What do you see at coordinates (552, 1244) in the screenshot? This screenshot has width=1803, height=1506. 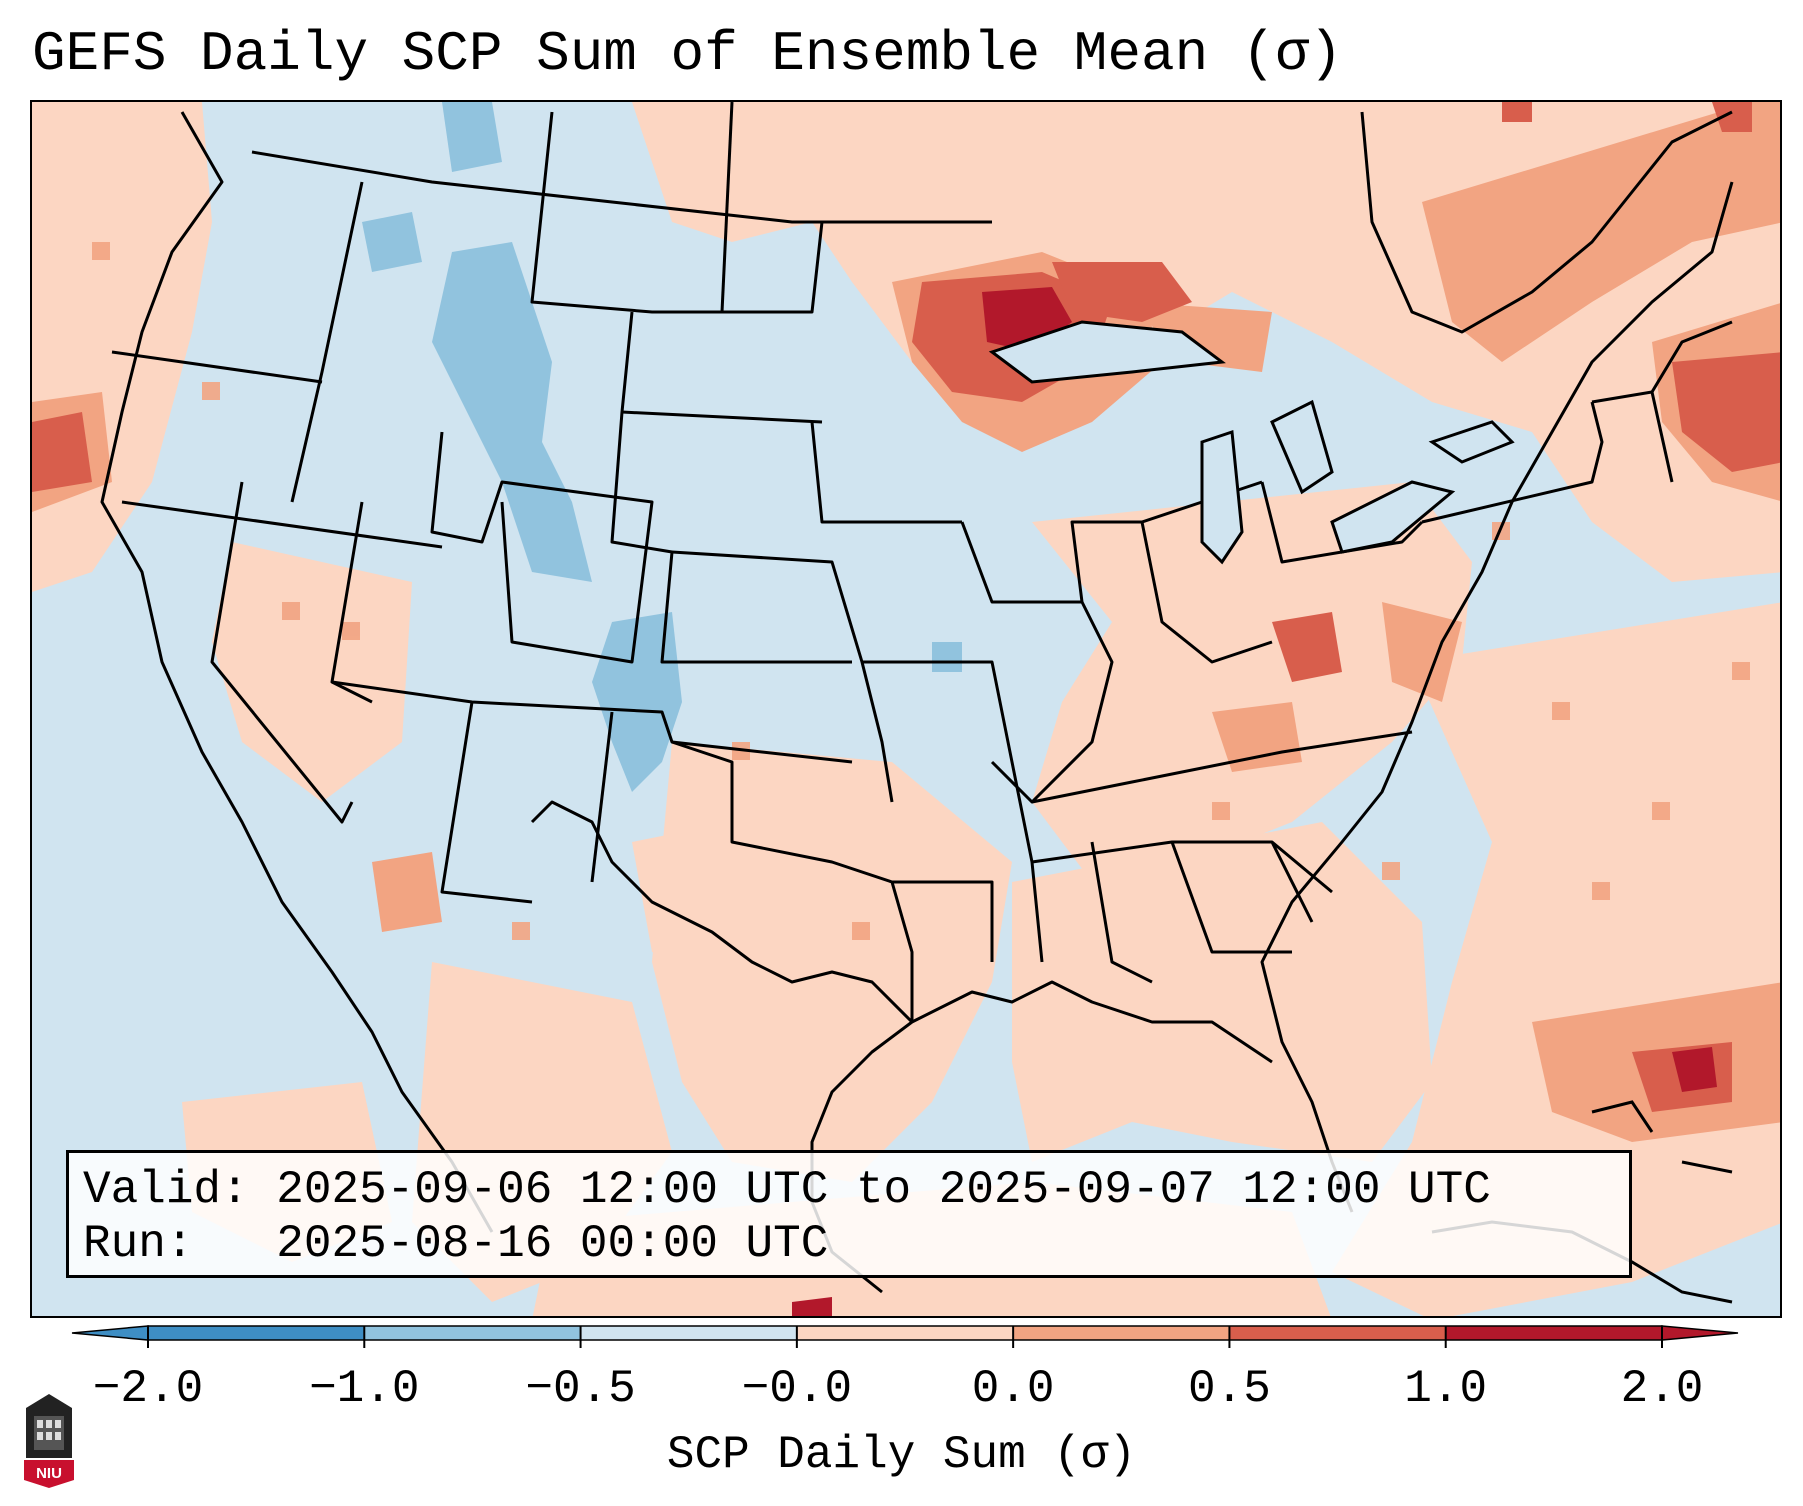 I see `run-value: 2025-08-16 00:00 UTC` at bounding box center [552, 1244].